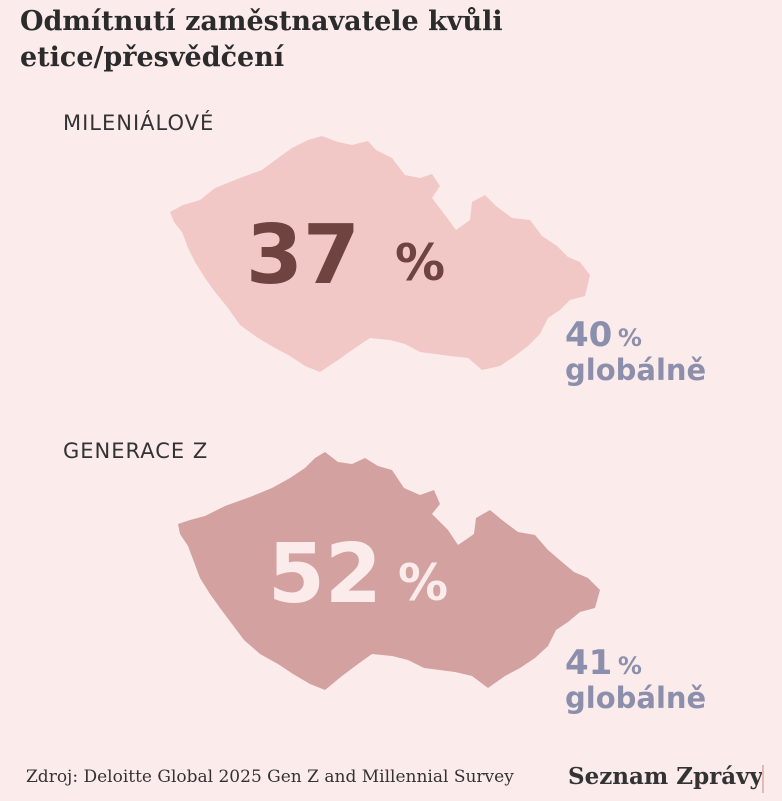 This screenshot has width=782, height=801. I want to click on brand-logo: Seznam Zprávy, so click(665, 776).